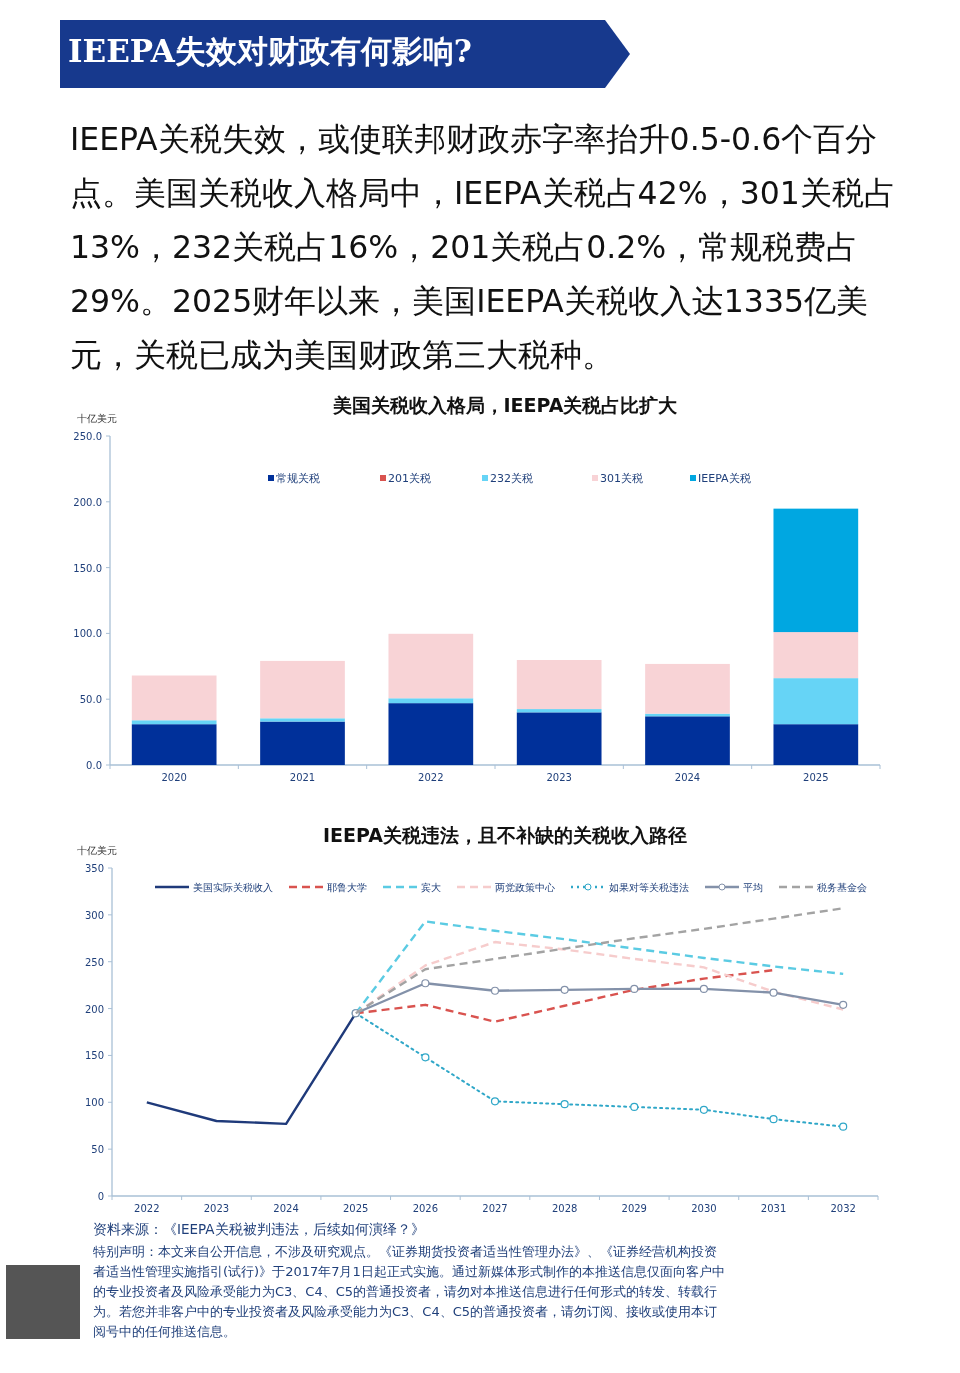  What do you see at coordinates (495, 1208) in the screenshot?
I see `x-tick-label: 2027` at bounding box center [495, 1208].